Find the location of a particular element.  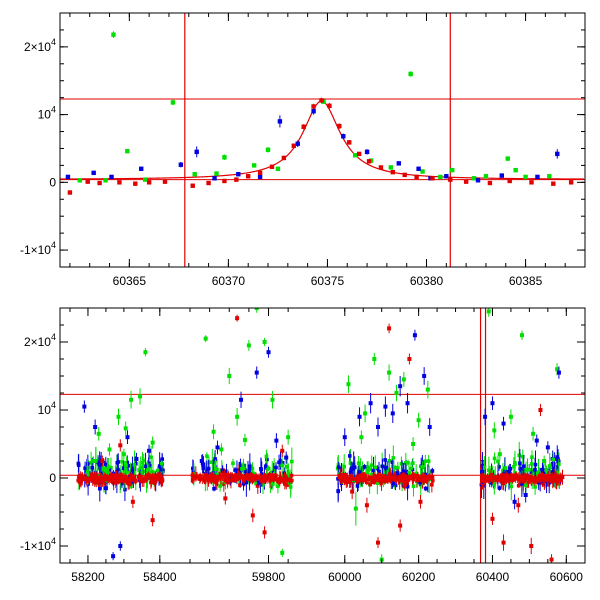

x-tick-label: 60370 is located at coordinates (229, 281).